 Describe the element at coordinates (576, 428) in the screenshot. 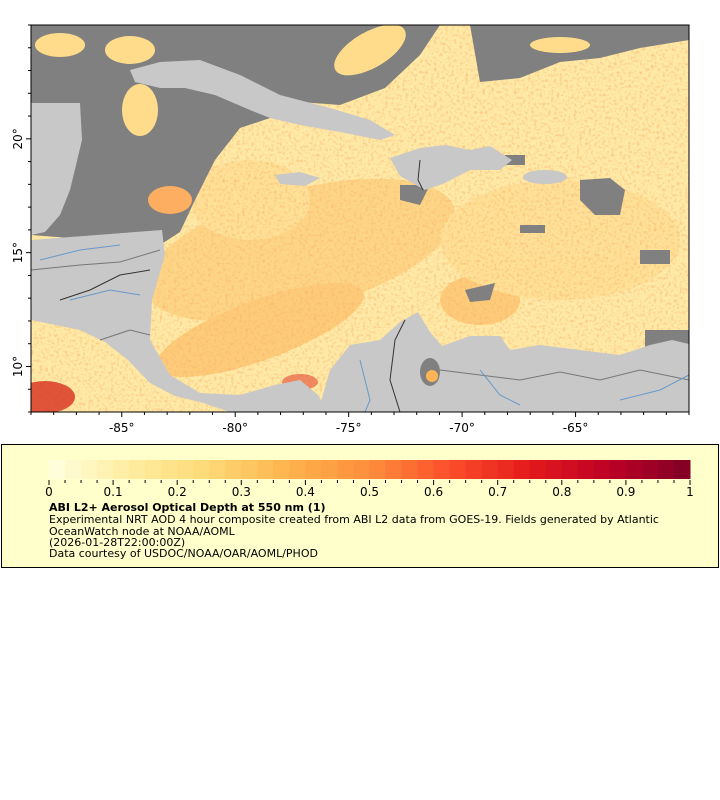

I see `lon-tick-label: -65°` at that location.